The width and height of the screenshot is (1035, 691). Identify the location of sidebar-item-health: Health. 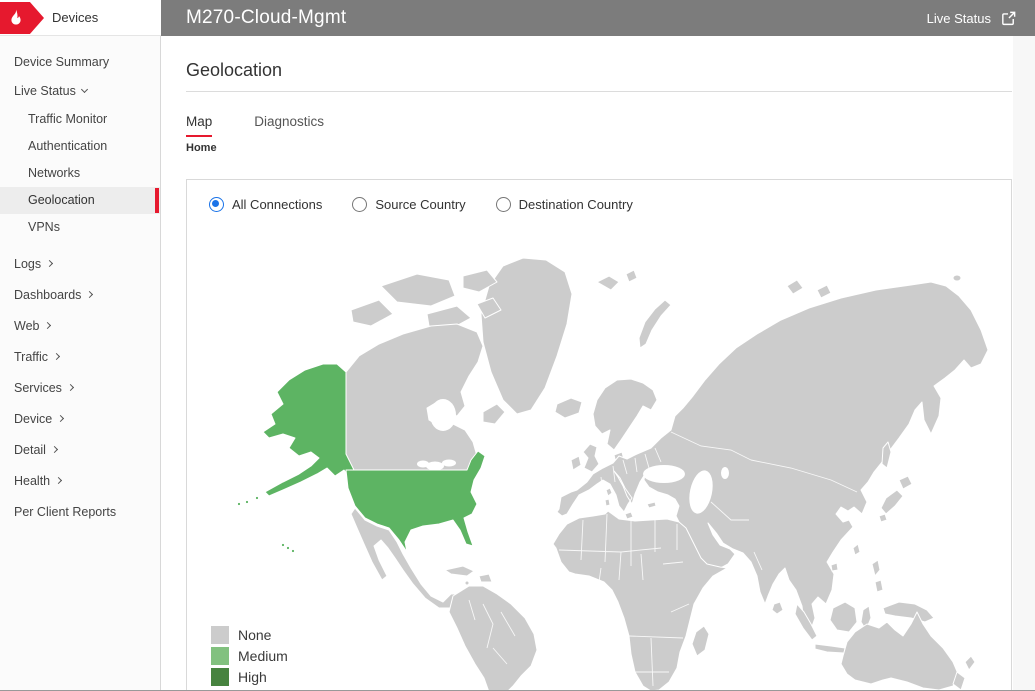
(80, 481).